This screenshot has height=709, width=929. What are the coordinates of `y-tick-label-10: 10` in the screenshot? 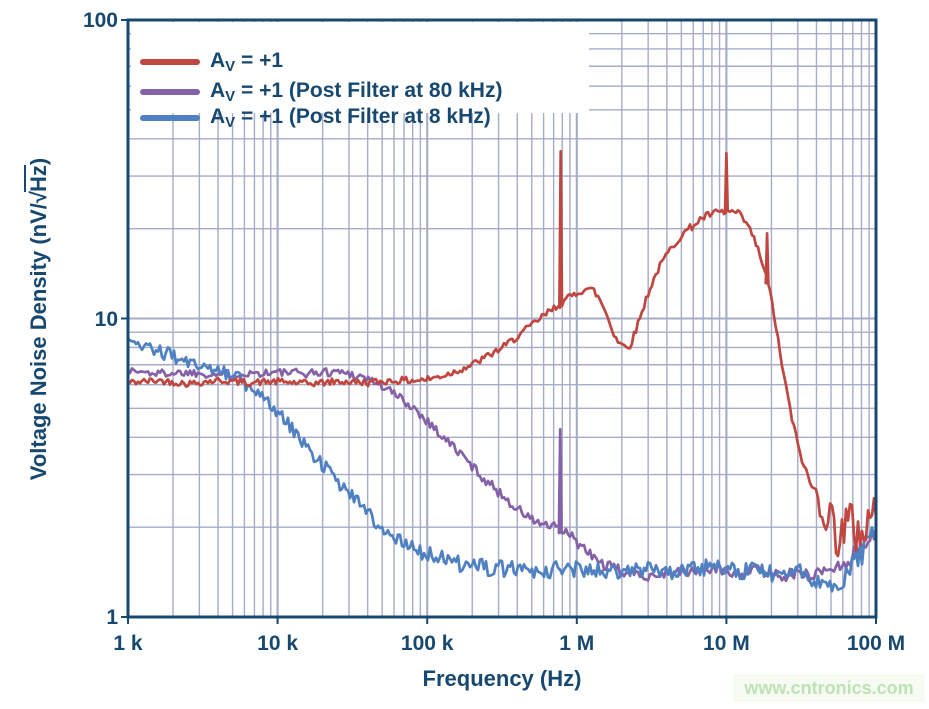 It's located at (106, 319).